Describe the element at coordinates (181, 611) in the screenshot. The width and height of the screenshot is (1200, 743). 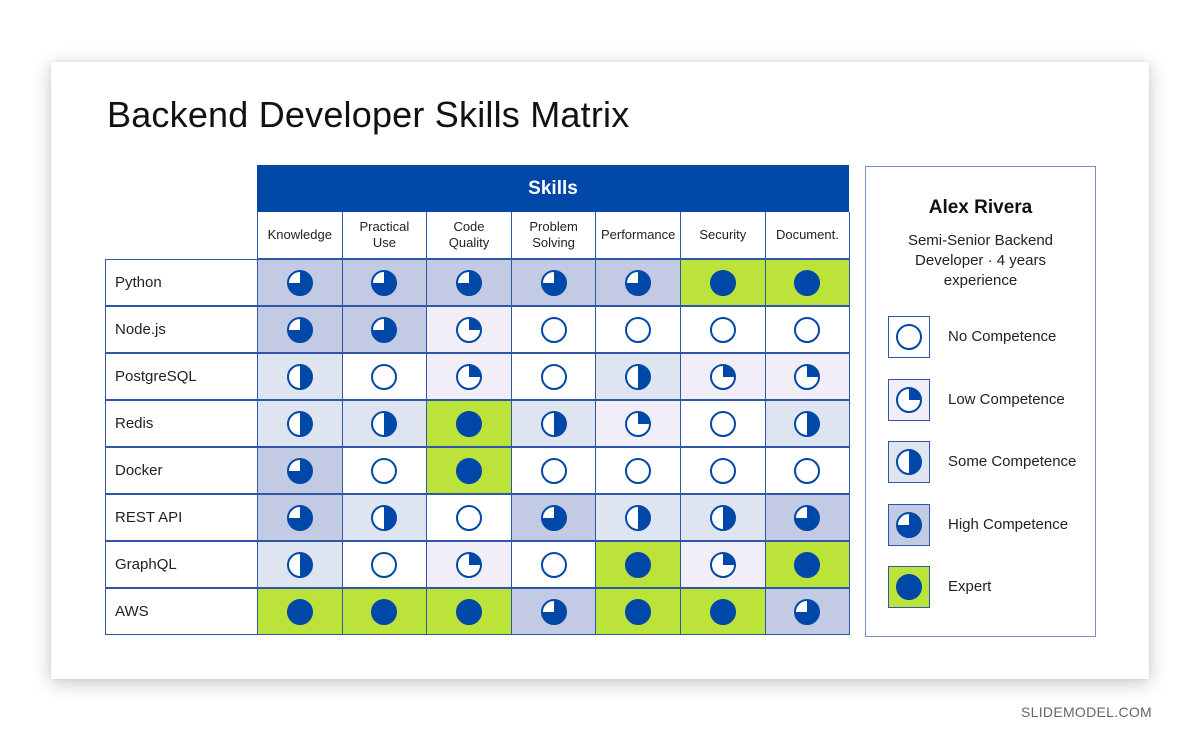
I see `row-header: AWS` at that location.